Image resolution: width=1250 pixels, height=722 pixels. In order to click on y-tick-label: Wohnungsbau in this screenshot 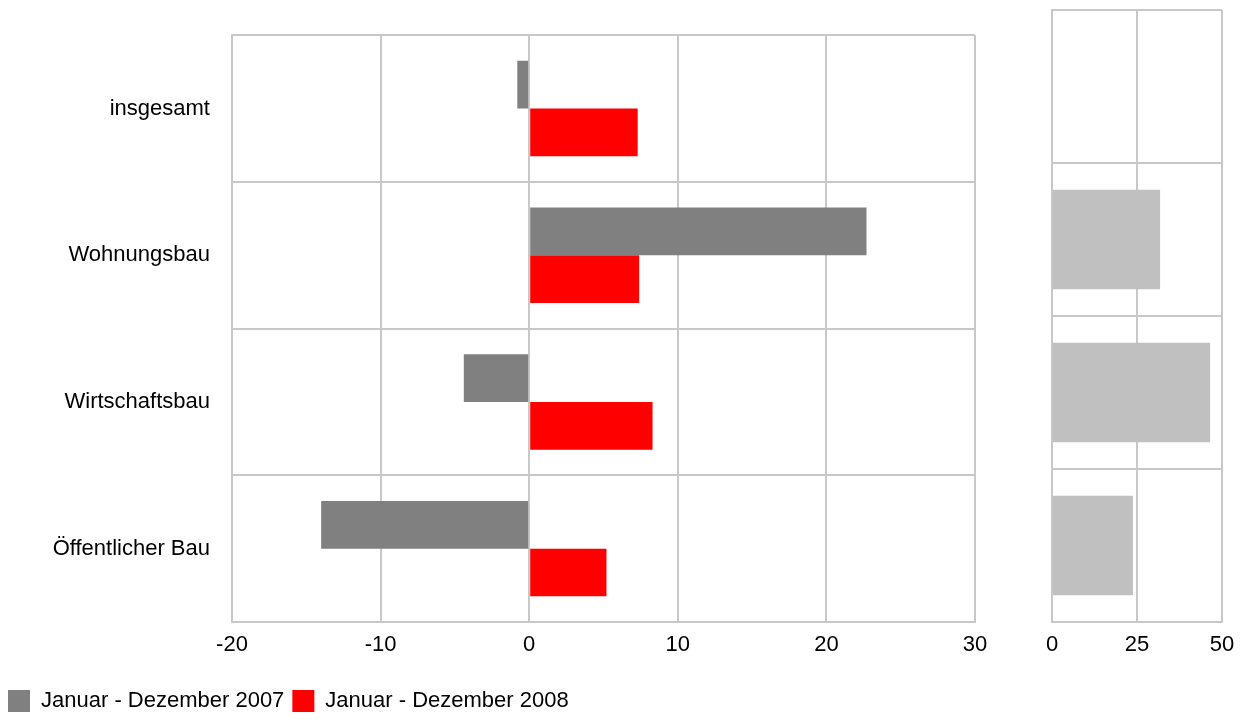, I will do `click(139, 254)`.